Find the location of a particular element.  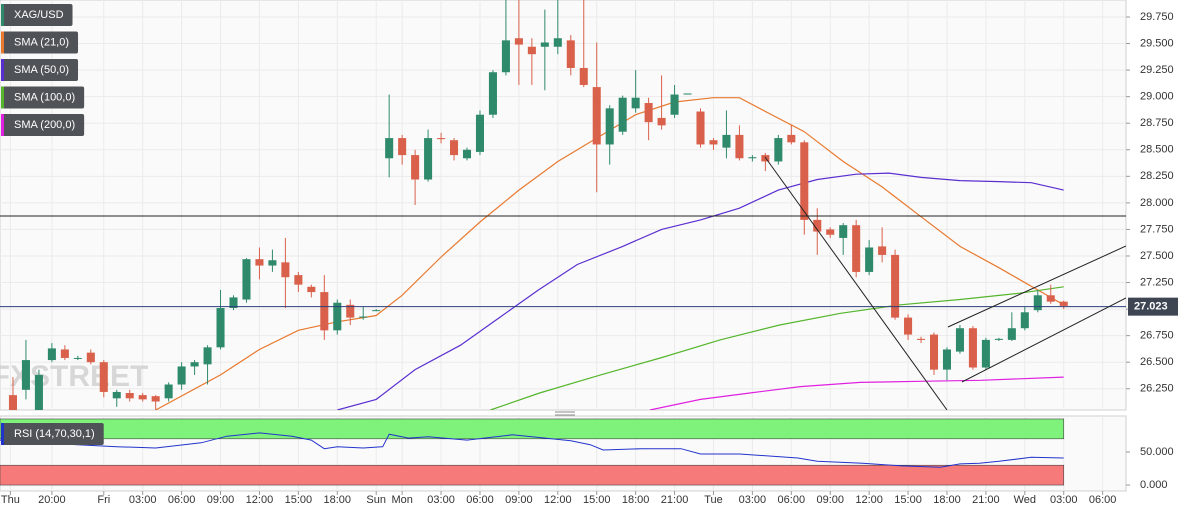

y-tick-label: 26.250 is located at coordinates (1157, 389).